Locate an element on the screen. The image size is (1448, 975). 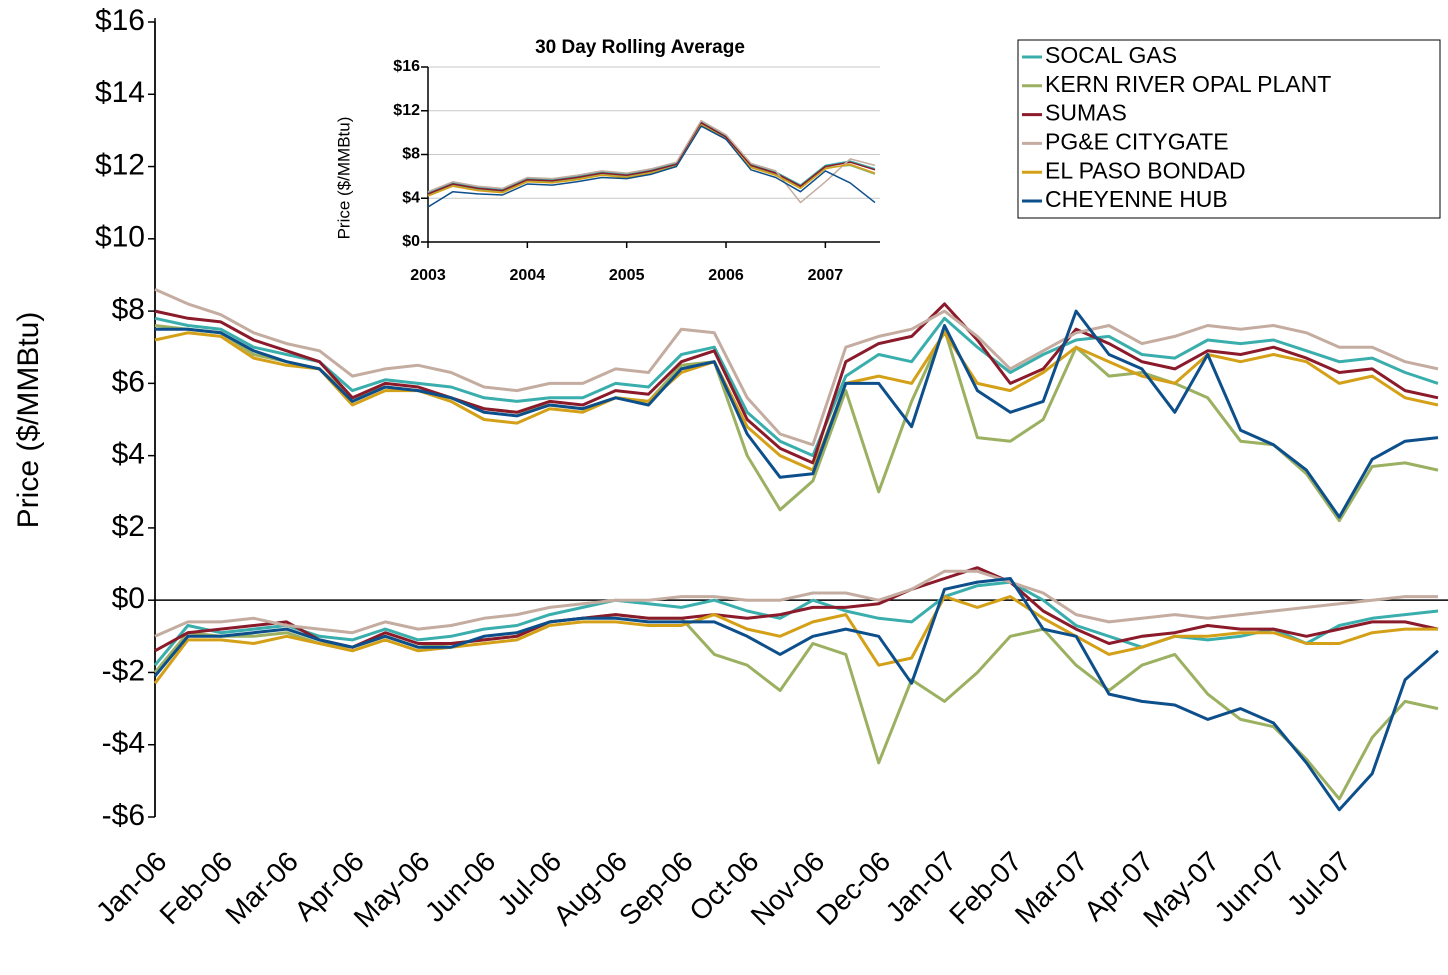
y-tick-label: $6 is located at coordinates (128, 381).